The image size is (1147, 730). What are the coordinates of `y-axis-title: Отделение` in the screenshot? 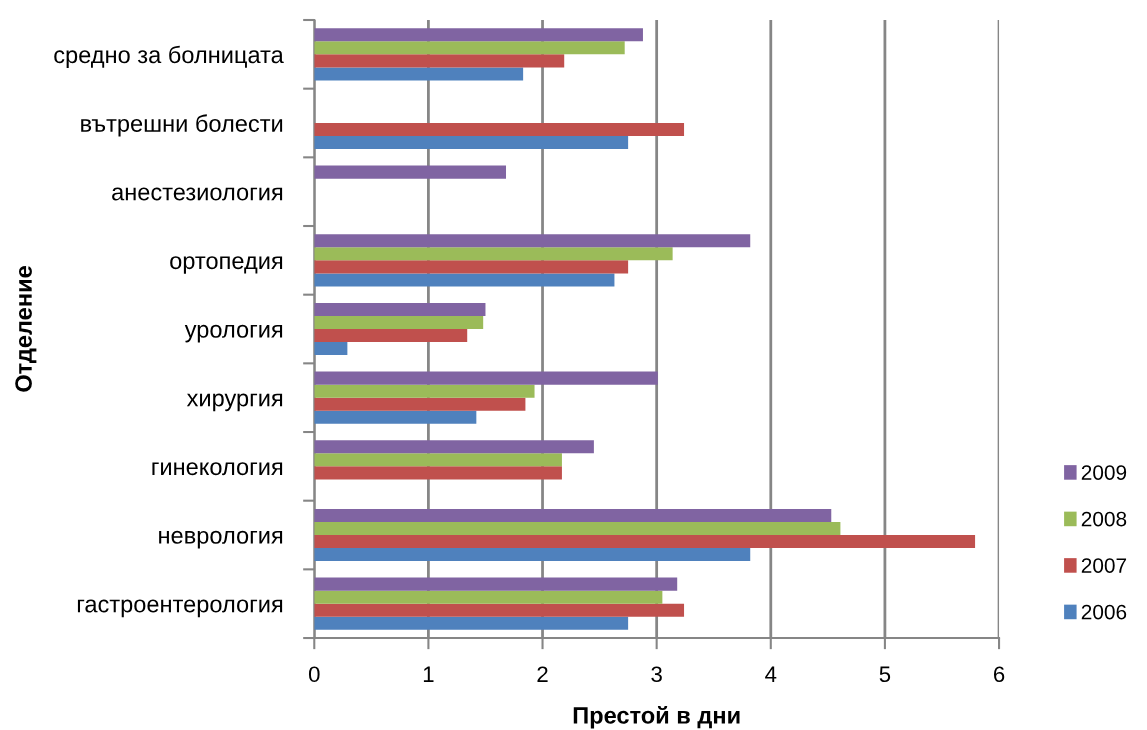 It's located at (26, 329).